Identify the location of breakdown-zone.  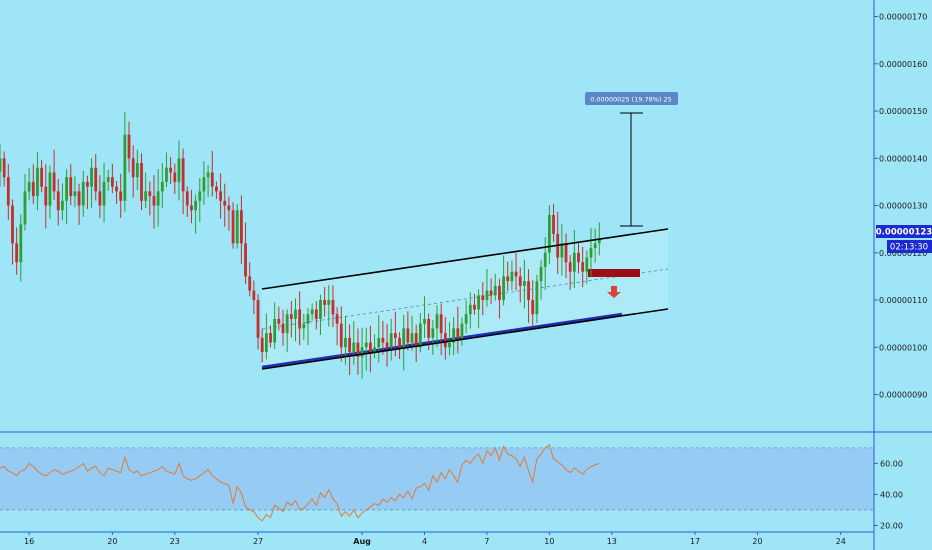
(614, 273).